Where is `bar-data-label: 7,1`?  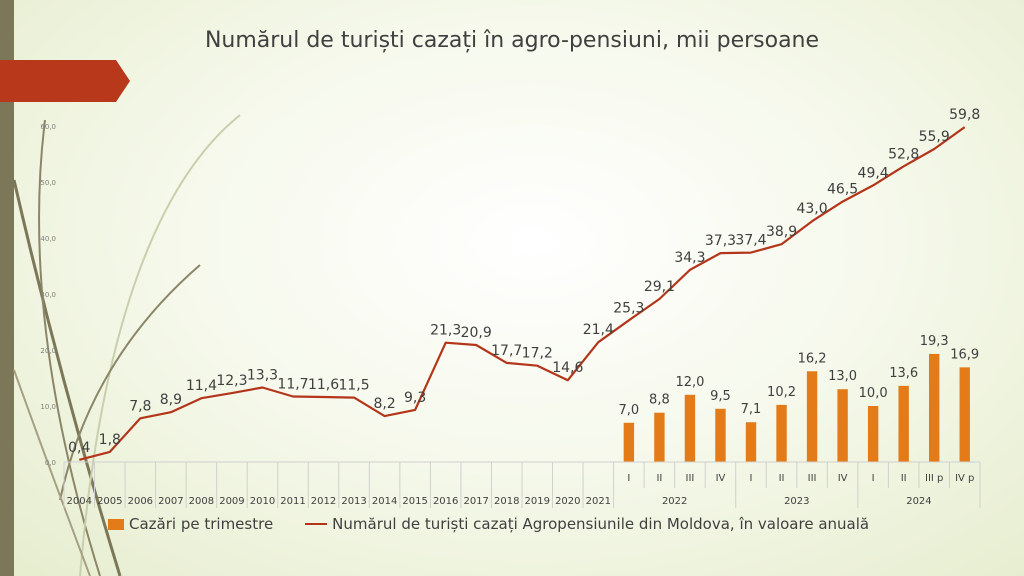
bar-data-label: 7,1 is located at coordinates (751, 409).